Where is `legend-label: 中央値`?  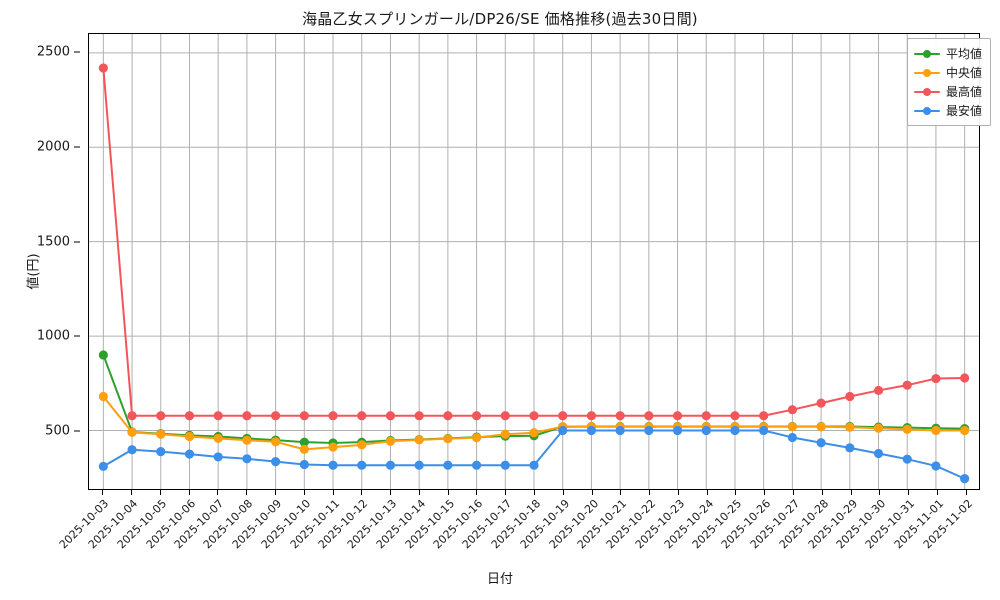
legend-label: 中央値 is located at coordinates (963, 73).